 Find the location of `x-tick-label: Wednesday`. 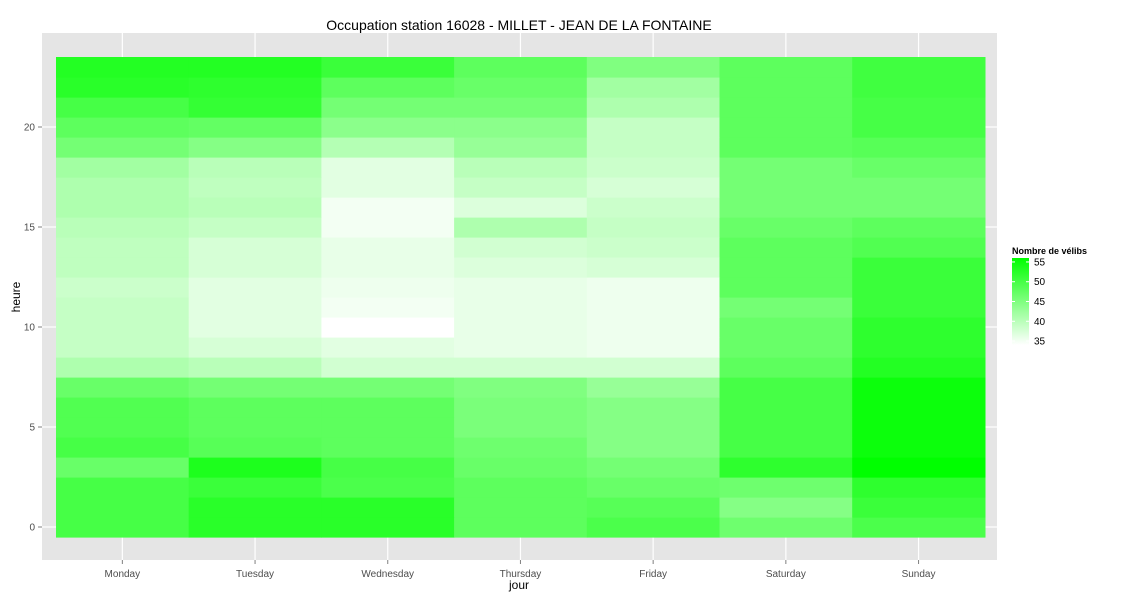

x-tick-label: Wednesday is located at coordinates (387, 574).